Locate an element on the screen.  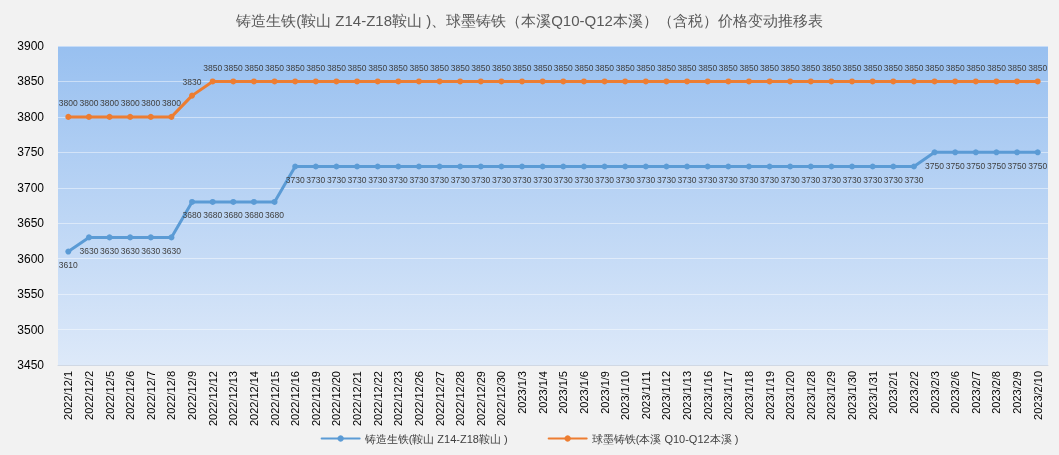
x-tick-label: 2023/1/16 is located at coordinates (707, 395).